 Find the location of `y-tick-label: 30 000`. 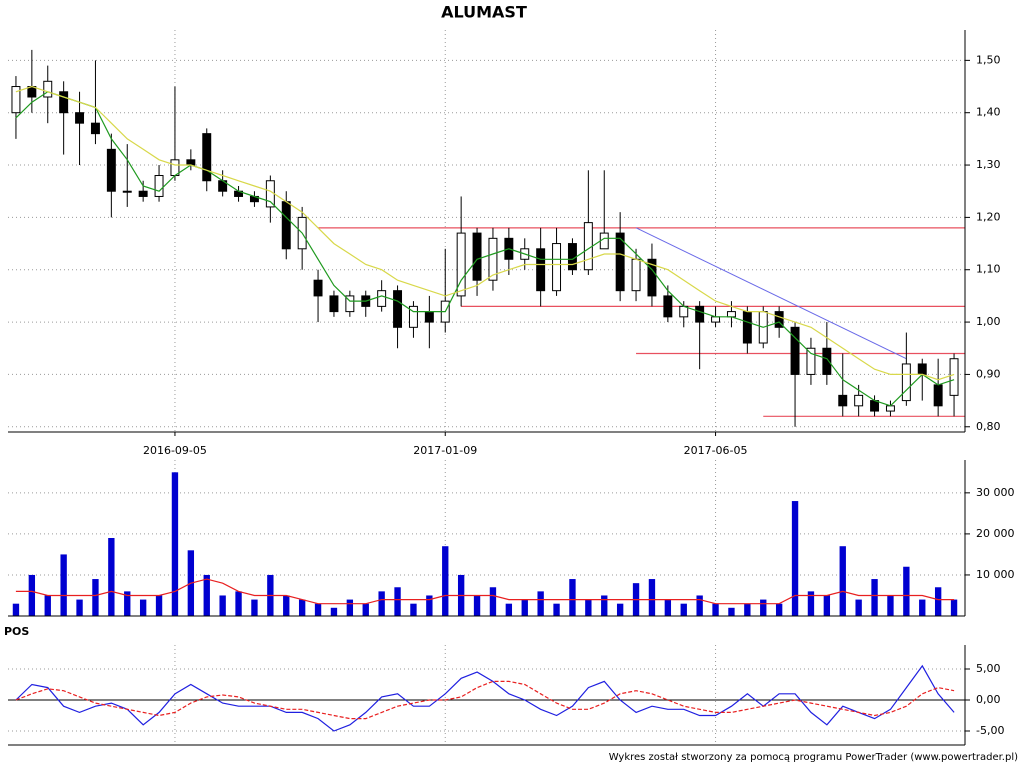

y-tick-label: 30 000 is located at coordinates (995, 492).